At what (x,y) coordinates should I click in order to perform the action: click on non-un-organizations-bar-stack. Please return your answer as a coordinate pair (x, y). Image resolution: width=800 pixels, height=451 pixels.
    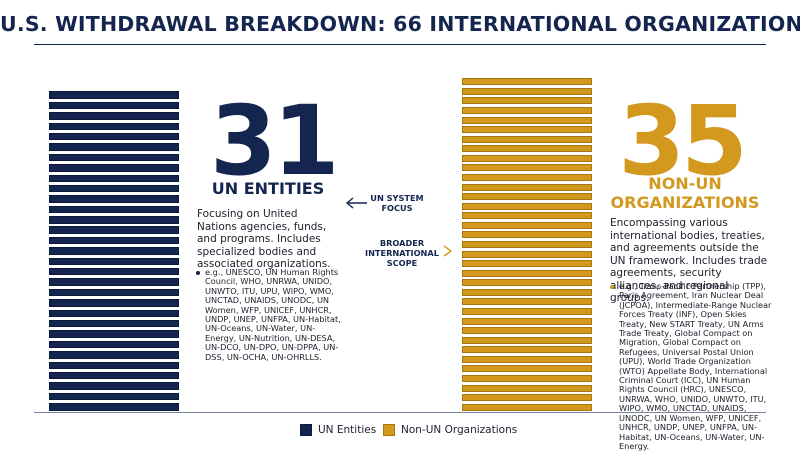
    Looking at the image, I should click on (527, 244).